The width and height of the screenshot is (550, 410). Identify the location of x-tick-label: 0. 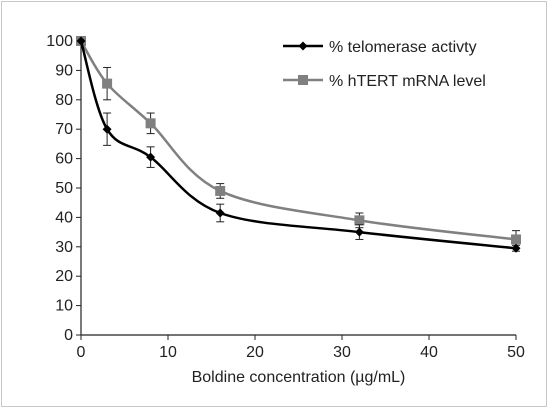
(81, 352).